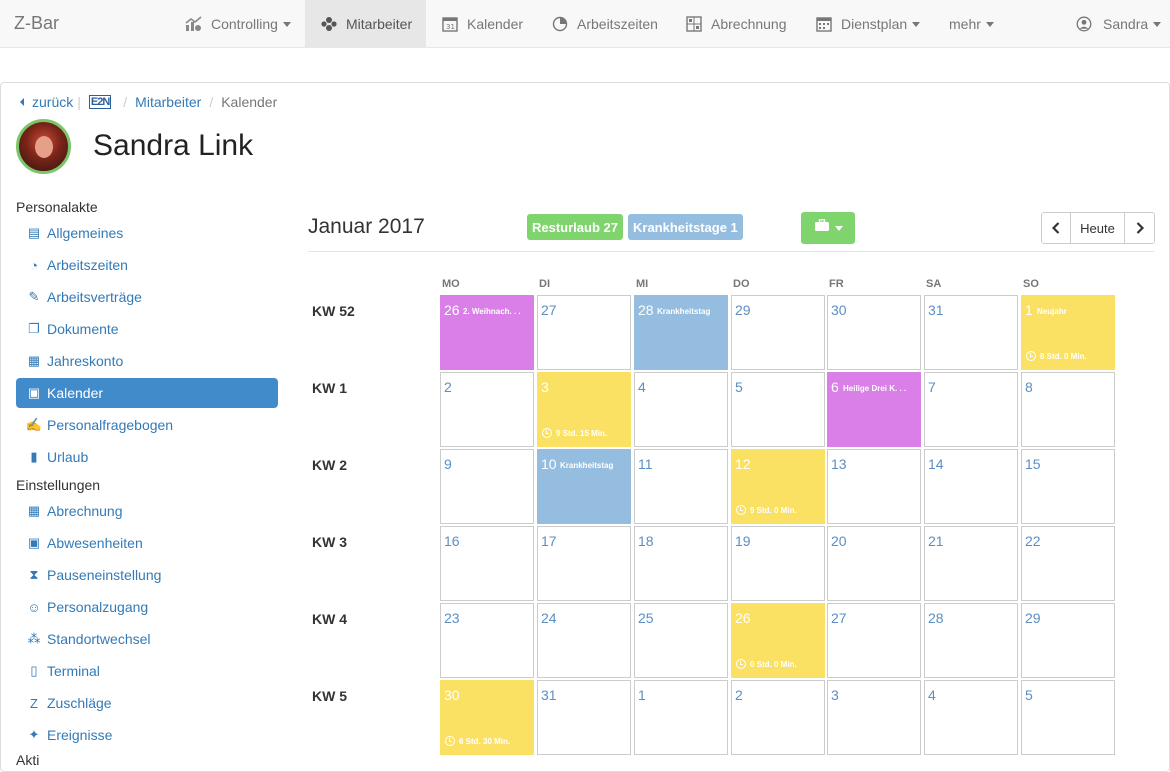  Describe the element at coordinates (98, 607) in the screenshot. I see `sidebar-item-label: Personalzugang` at that location.